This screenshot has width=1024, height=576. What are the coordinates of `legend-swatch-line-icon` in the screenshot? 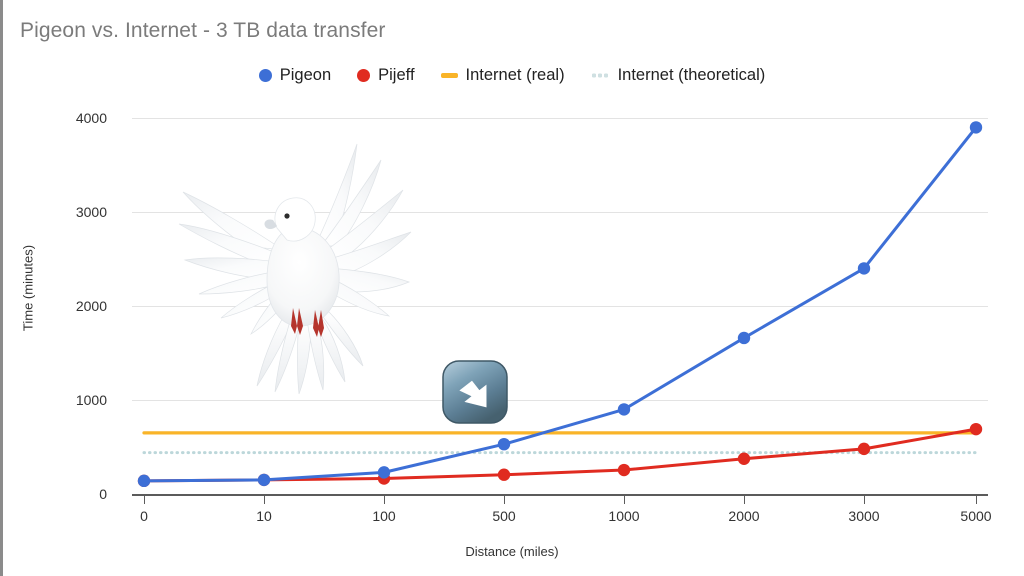 It's located at (449, 75).